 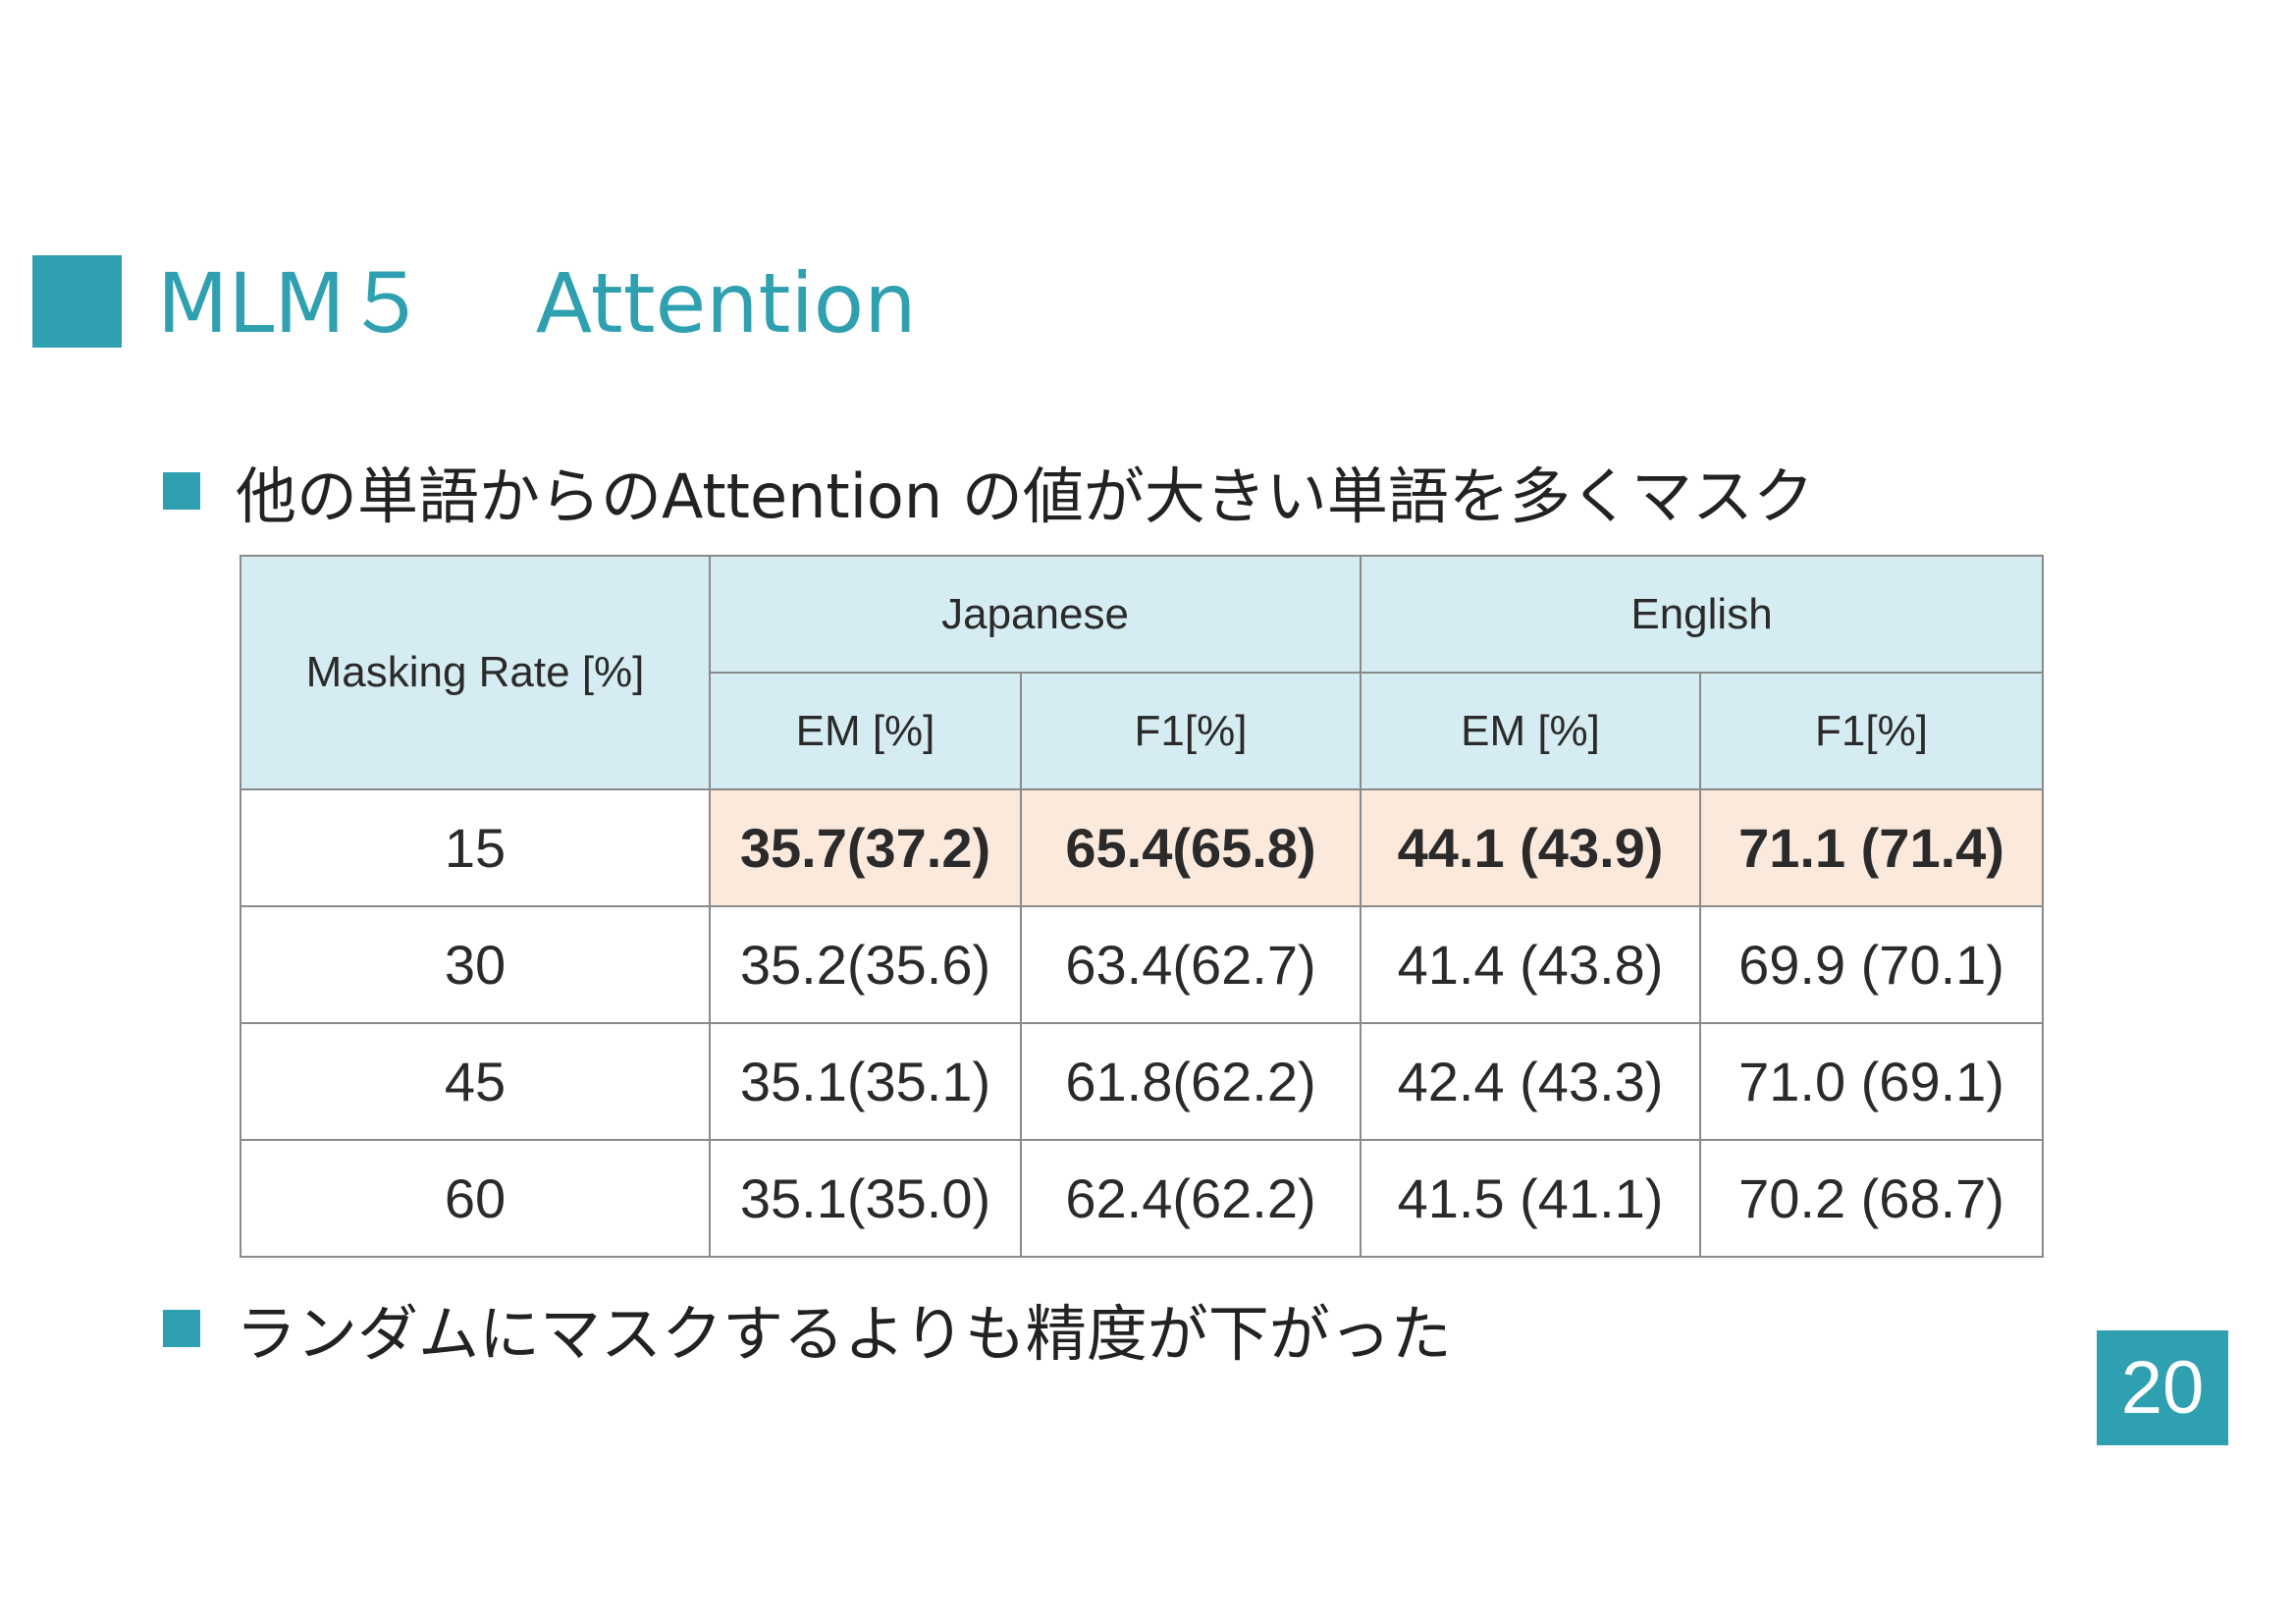 What do you see at coordinates (1190, 1198) in the screenshot?
I see `ja-f1-cell: 62.4(62.2)` at bounding box center [1190, 1198].